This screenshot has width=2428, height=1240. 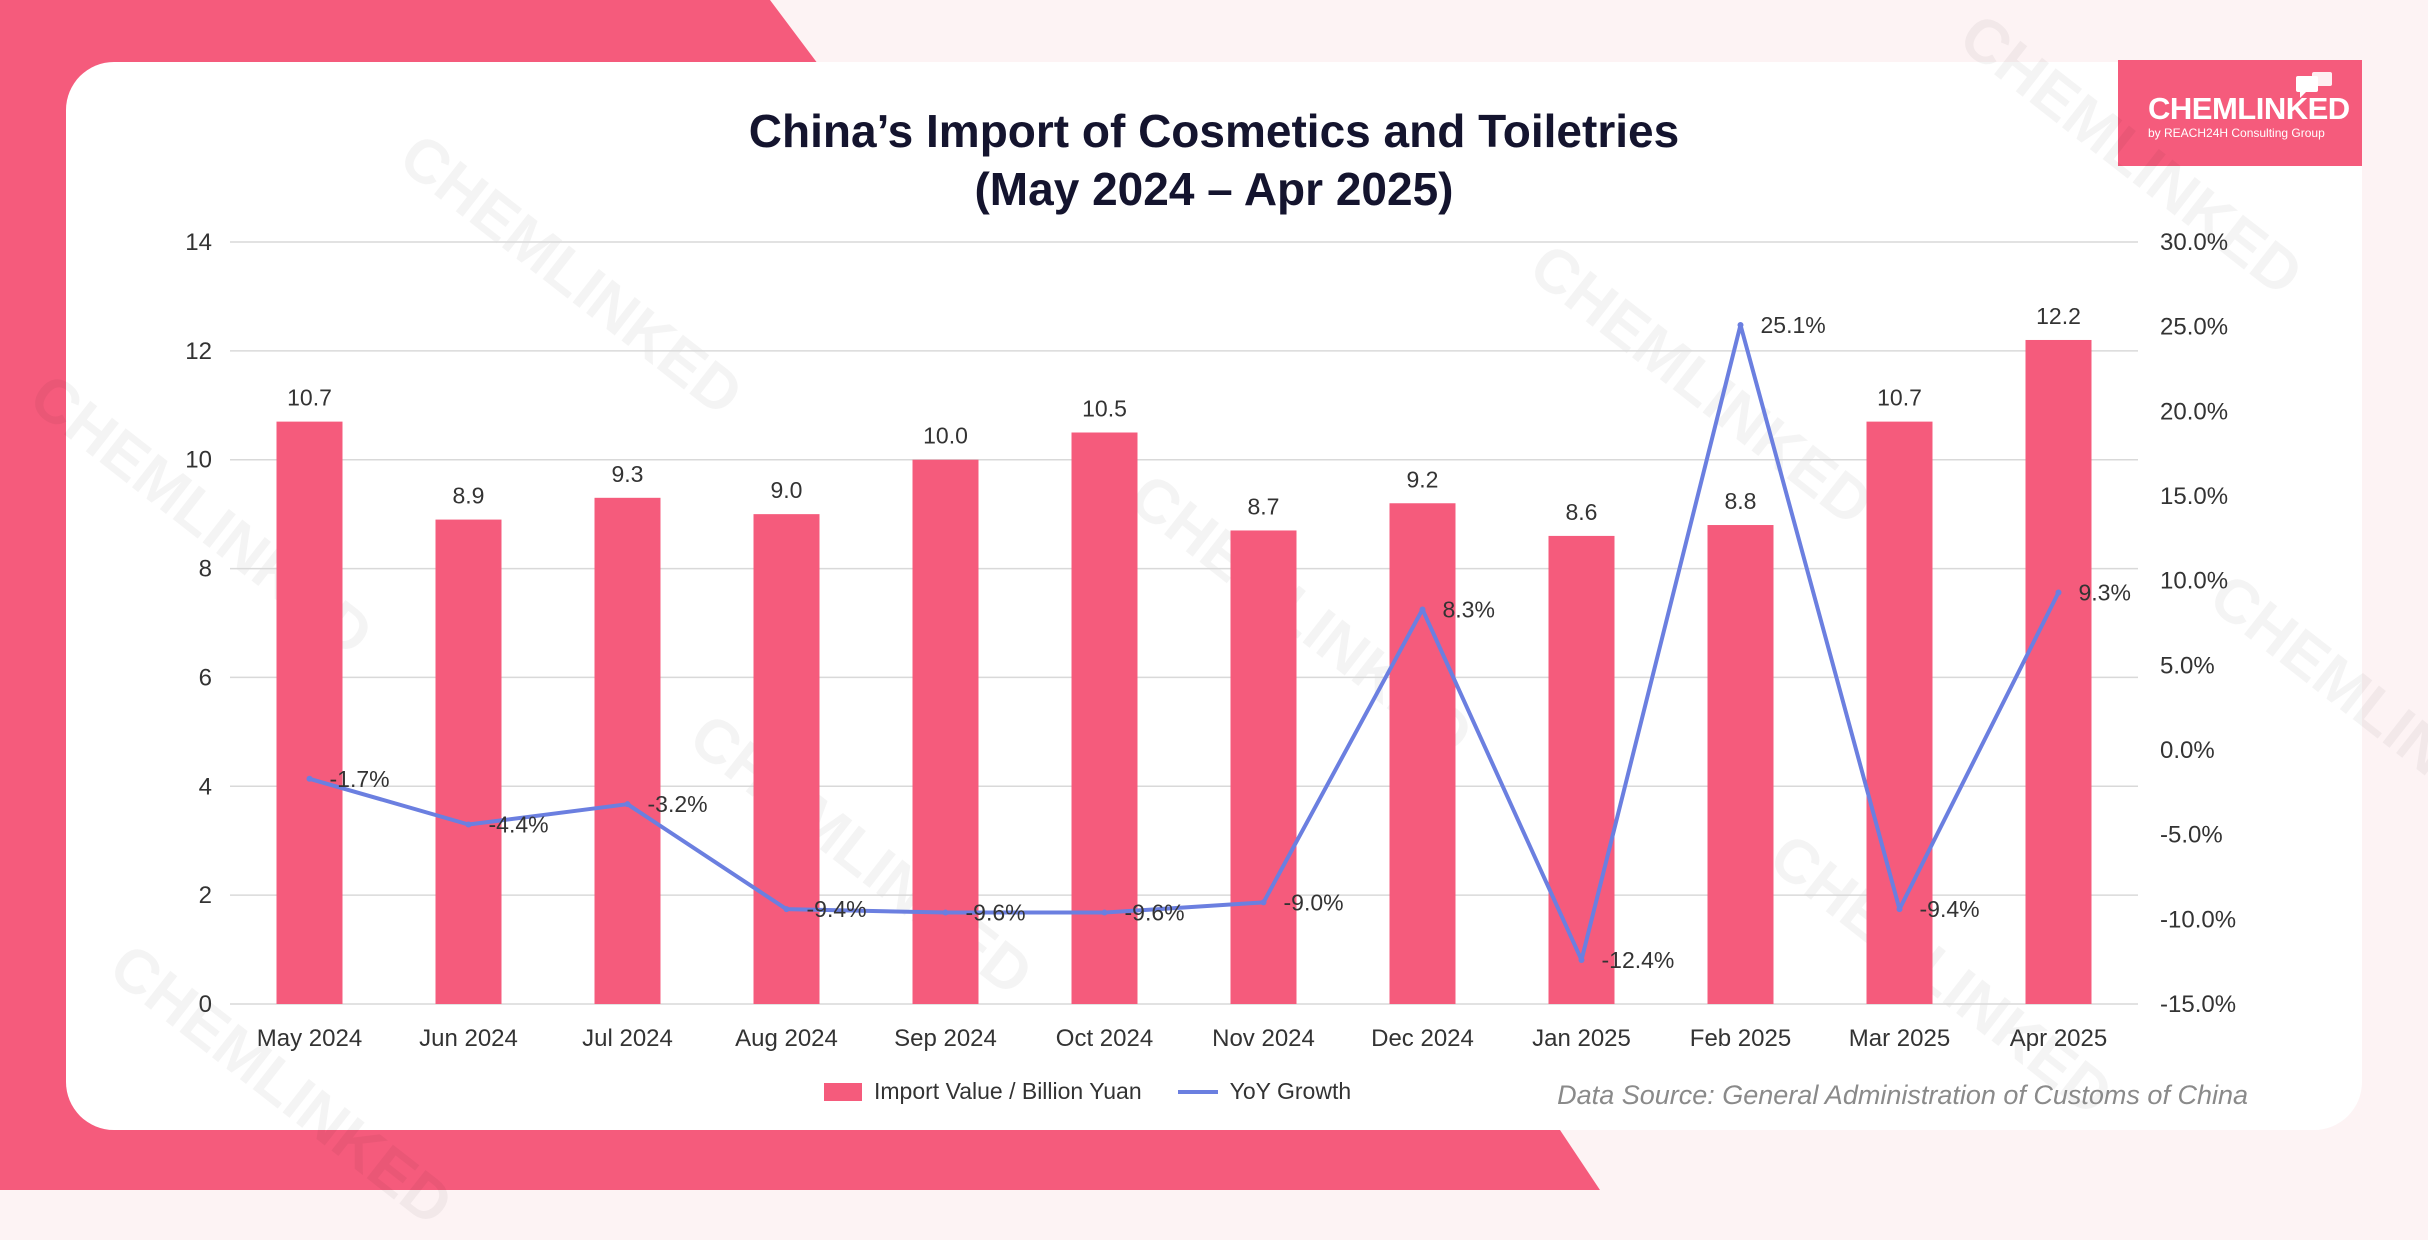 What do you see at coordinates (786, 1038) in the screenshot?
I see `x-tick-label: Aug 2024` at bounding box center [786, 1038].